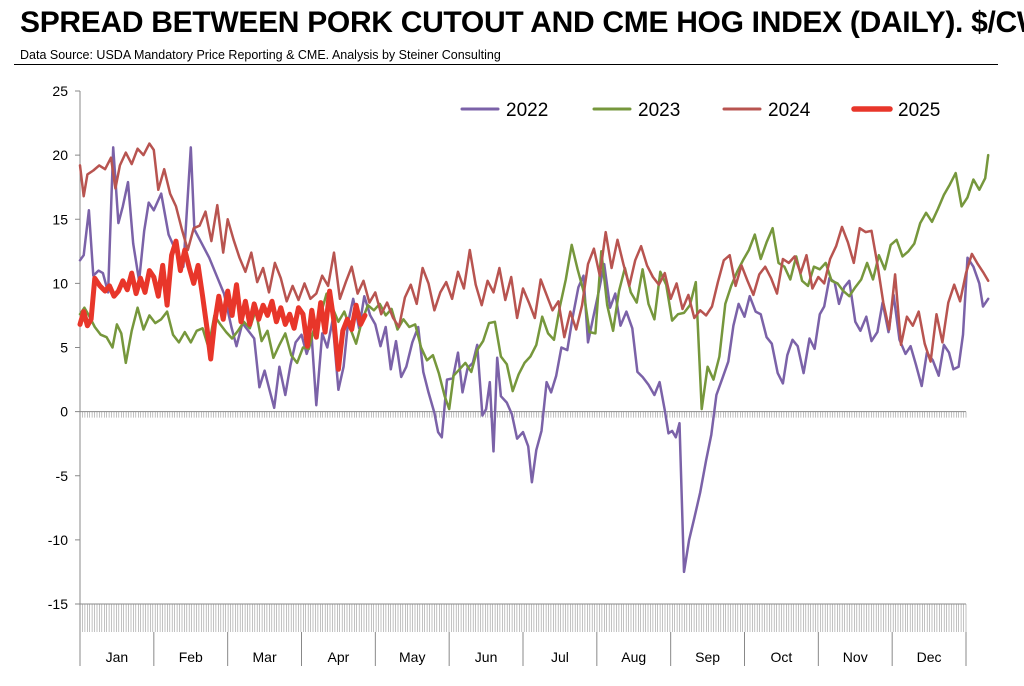  Describe the element at coordinates (782, 657) in the screenshot. I see `x-tick-label-oct: Oct` at that location.